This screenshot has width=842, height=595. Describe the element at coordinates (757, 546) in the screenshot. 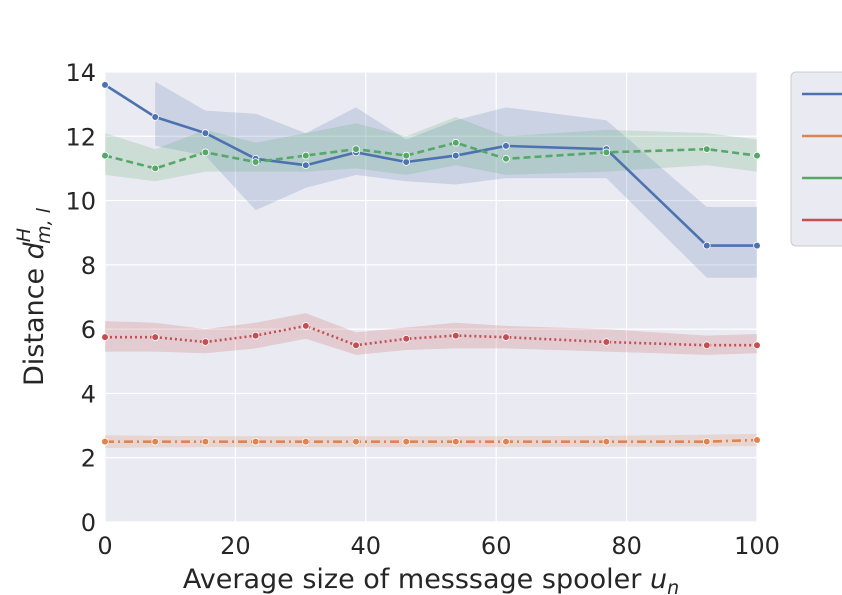

I see `x-tick-label: 100` at that location.